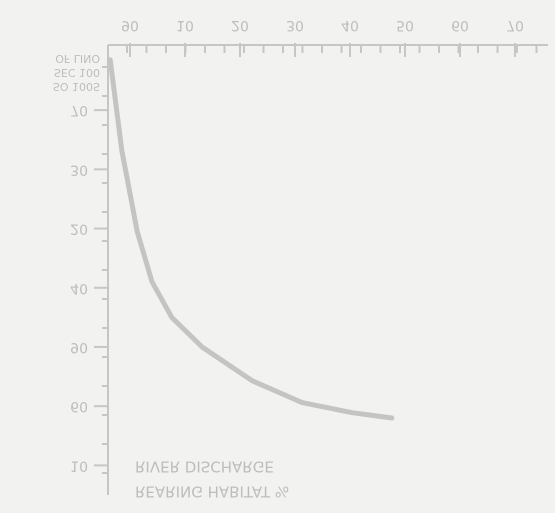 The height and width of the screenshot is (513, 555). I want to click on annotation: RIVER DISCHARGE, so click(204, 467).